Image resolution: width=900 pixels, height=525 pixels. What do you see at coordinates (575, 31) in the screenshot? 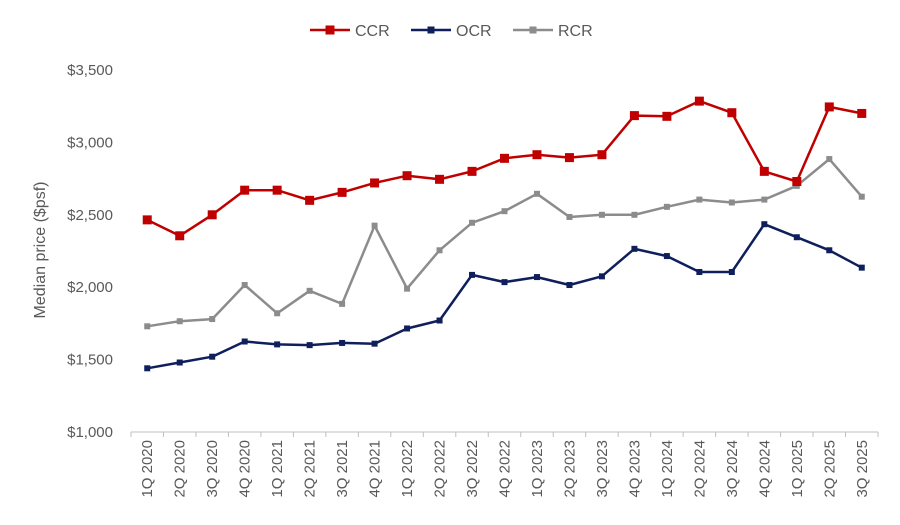
I see `legend-label-rcr: RCR` at bounding box center [575, 31].